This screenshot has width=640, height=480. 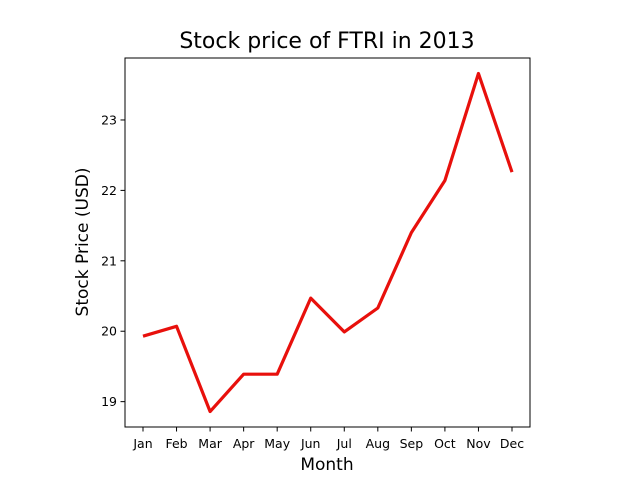 What do you see at coordinates (344, 443) in the screenshot?
I see `x-tick-label: Jul` at bounding box center [344, 443].